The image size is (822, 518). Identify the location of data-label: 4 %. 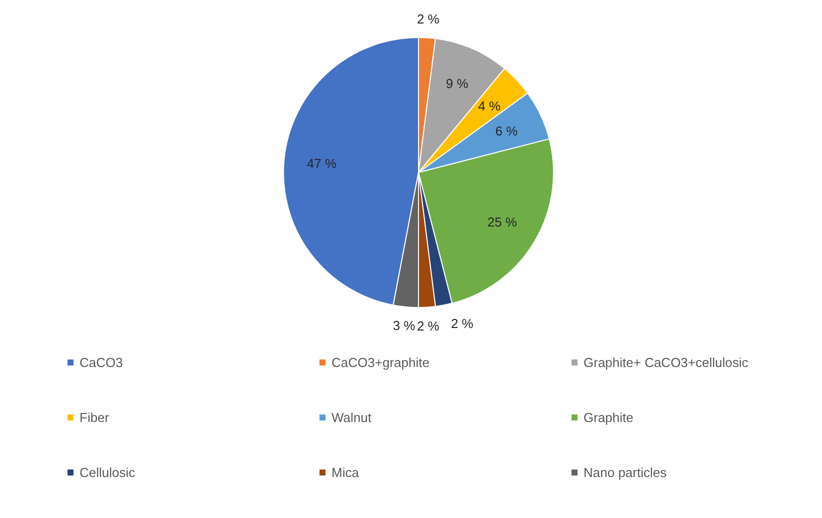
(489, 106).